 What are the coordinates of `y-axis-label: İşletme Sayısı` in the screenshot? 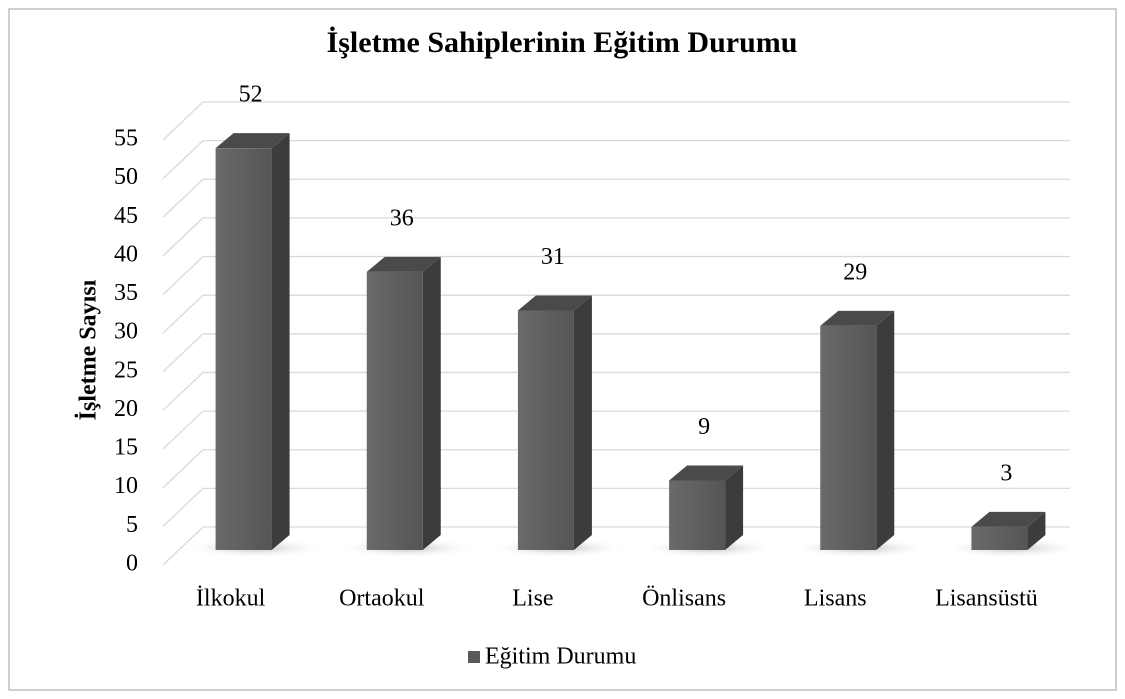 It's located at (89, 349).